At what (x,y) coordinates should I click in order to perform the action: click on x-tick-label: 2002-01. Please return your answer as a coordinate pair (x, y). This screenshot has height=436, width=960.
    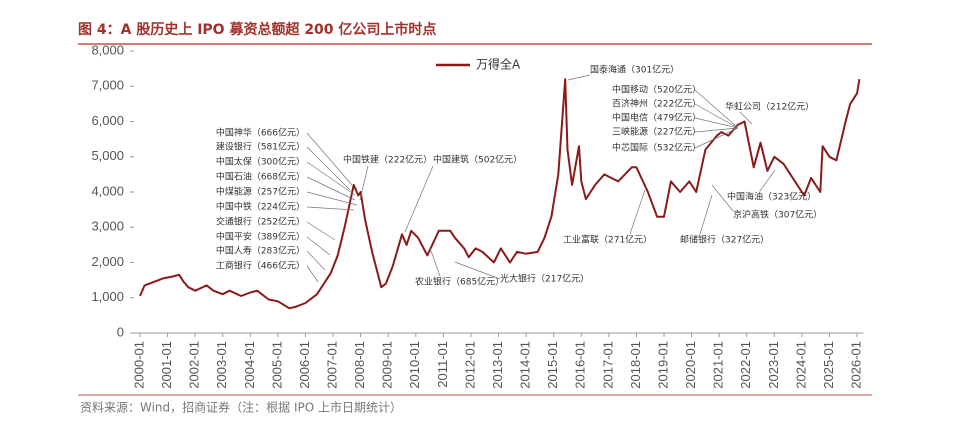
    Looking at the image, I should click on (194, 365).